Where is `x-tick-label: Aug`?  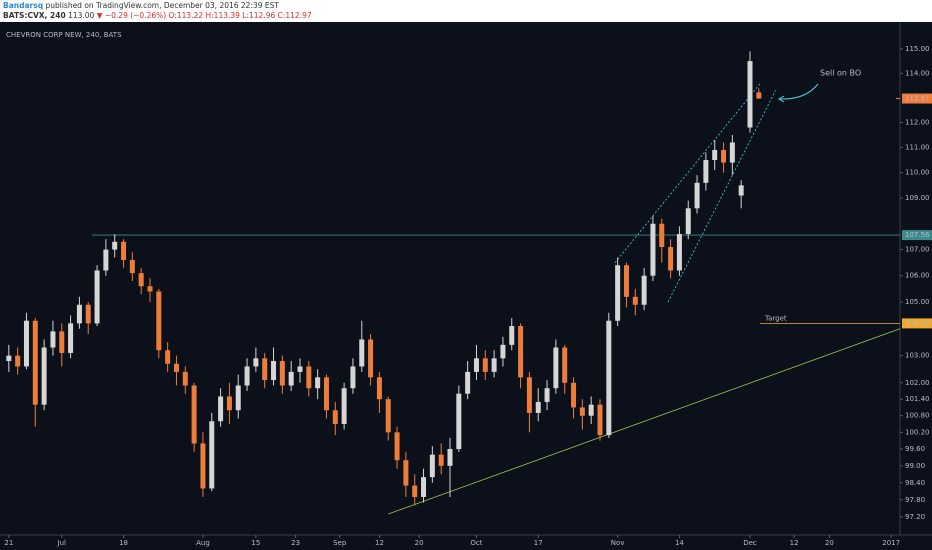 x-tick-label: Aug is located at coordinates (203, 543).